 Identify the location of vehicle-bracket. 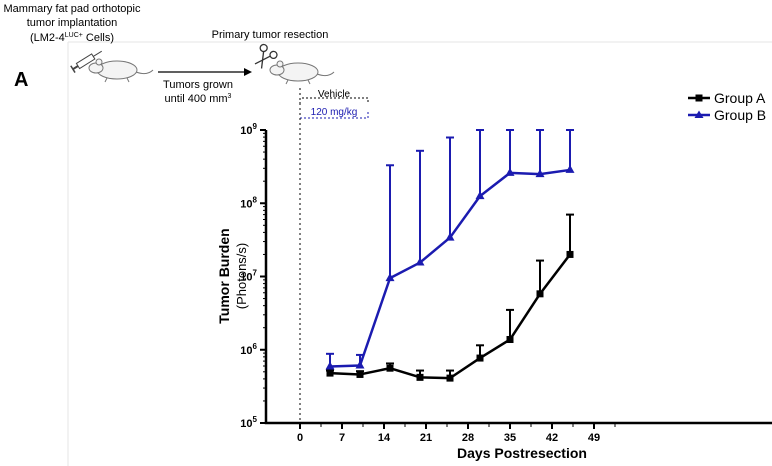
(334, 100).